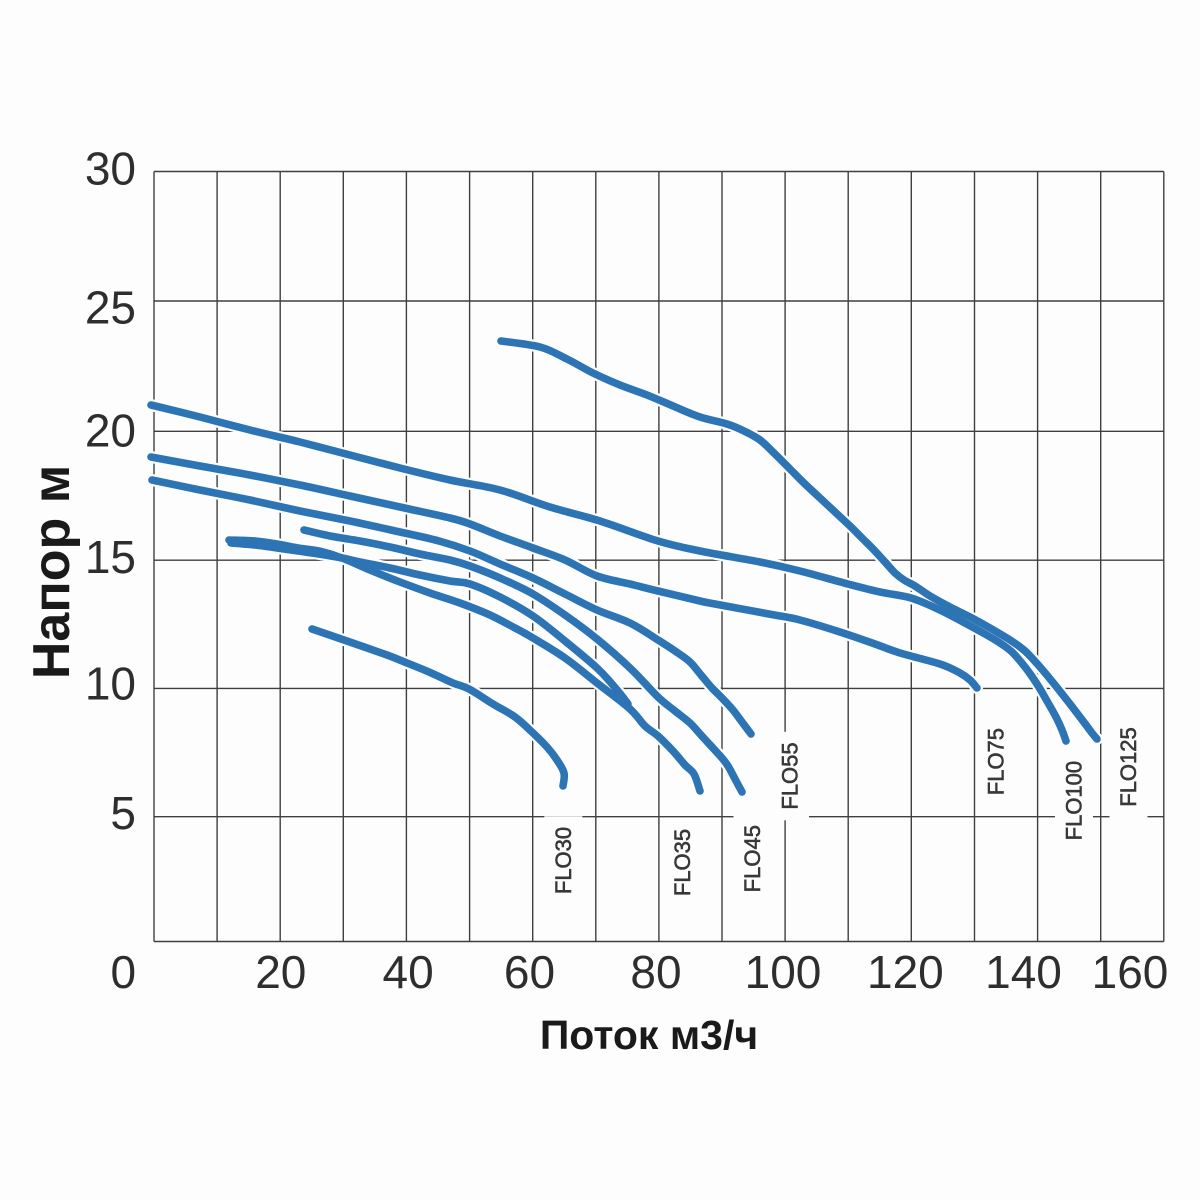 Image resolution: width=1200 pixels, height=1200 pixels. What do you see at coordinates (1023, 972) in the screenshot?
I see `svg-text: 140` at bounding box center [1023, 972].